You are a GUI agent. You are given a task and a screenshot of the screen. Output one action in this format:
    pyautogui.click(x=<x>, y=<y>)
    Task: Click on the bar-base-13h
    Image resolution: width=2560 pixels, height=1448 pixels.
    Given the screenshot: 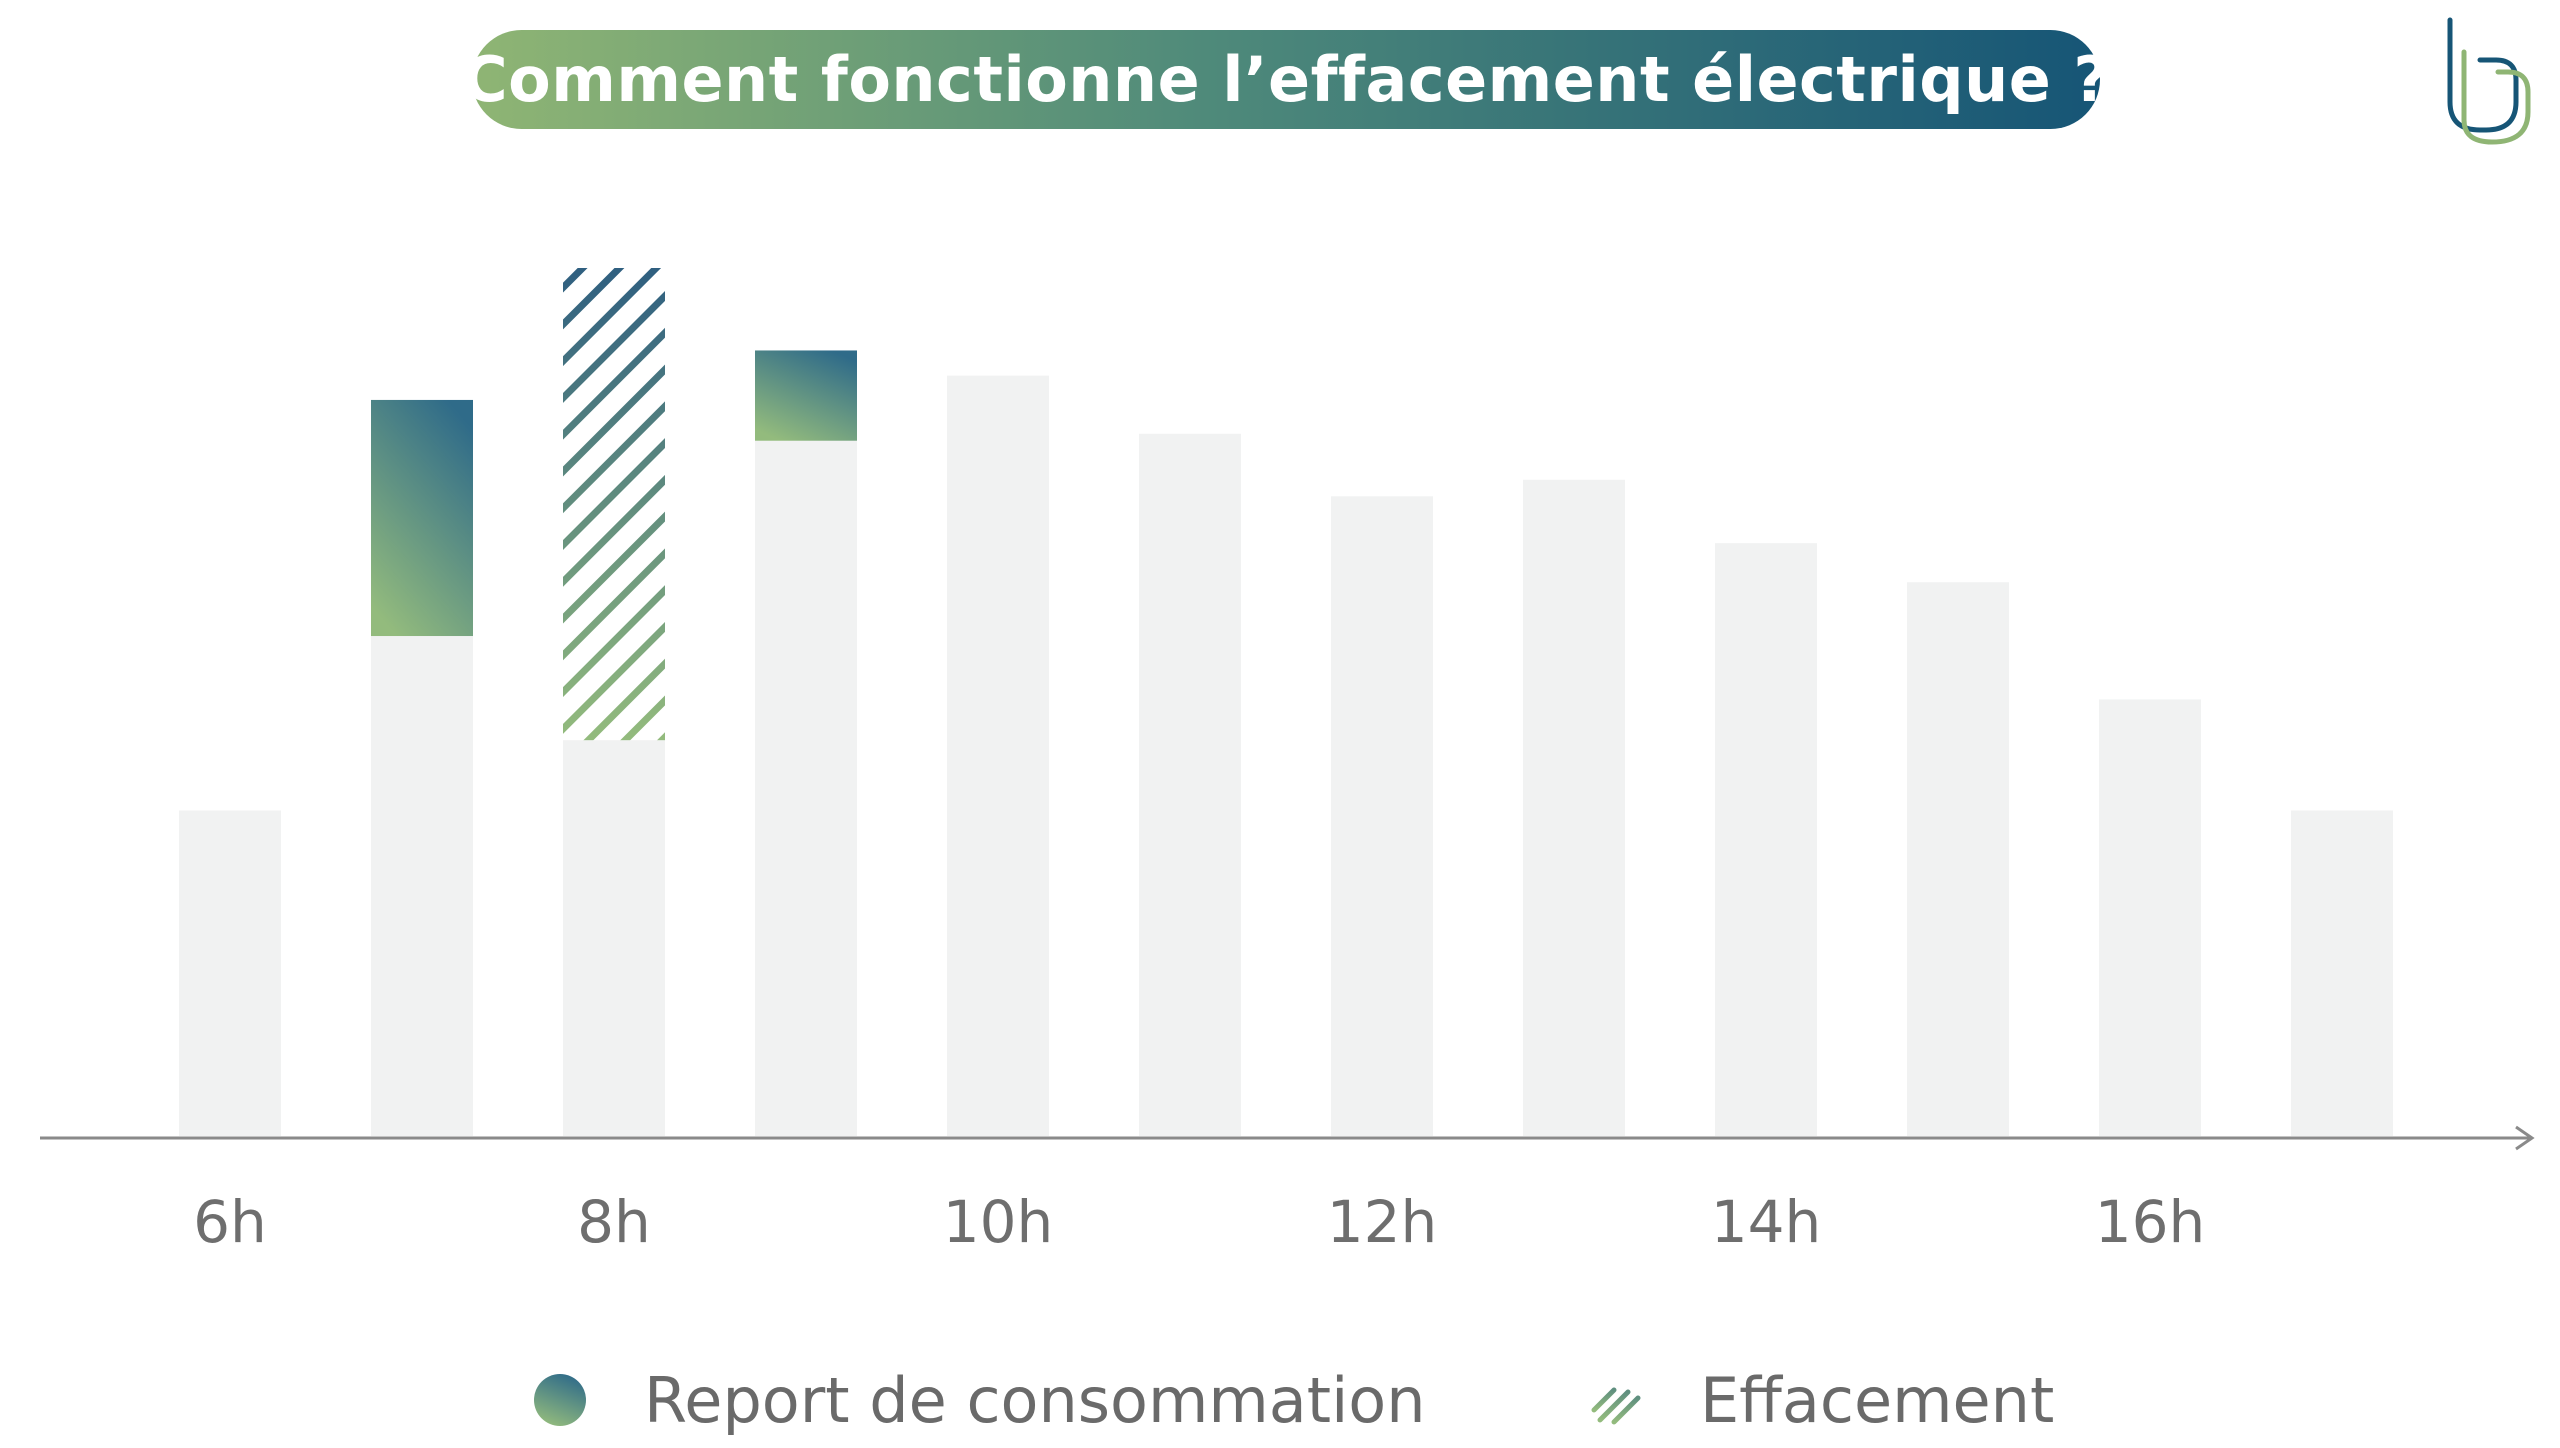 What is the action you would take?
    pyautogui.click(x=1574, y=807)
    